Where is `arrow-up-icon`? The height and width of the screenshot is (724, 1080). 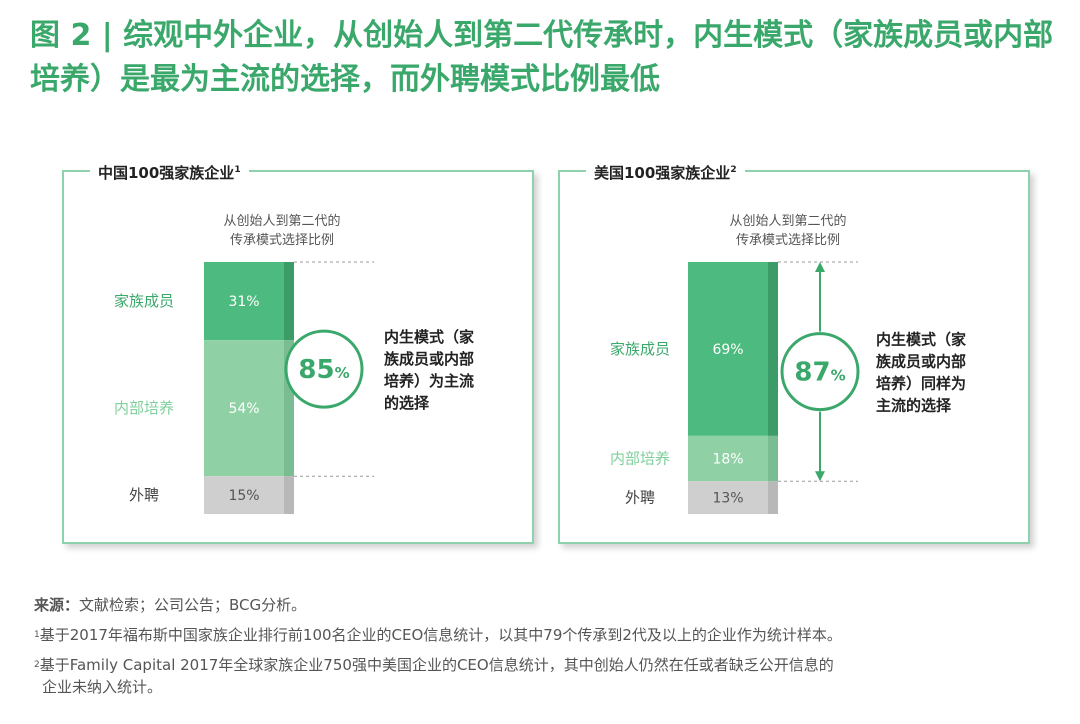
arrow-up-icon is located at coordinates (820, 267).